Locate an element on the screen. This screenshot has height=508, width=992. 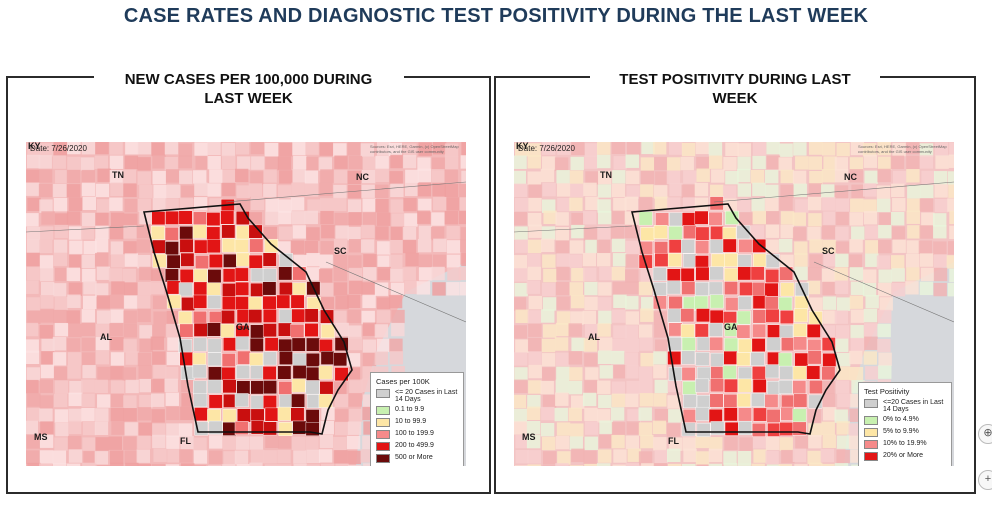
legend-title: Test Positivity is located at coordinates (887, 391).